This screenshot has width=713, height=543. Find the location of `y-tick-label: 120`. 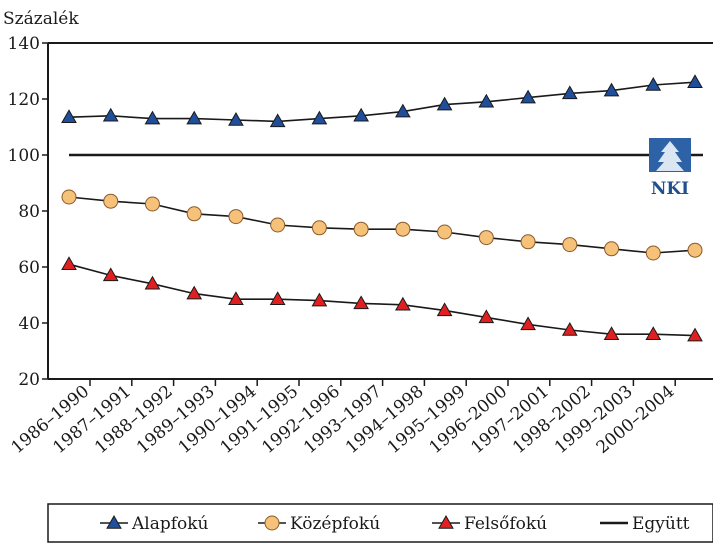

y-tick-label: 120 is located at coordinates (24, 100).